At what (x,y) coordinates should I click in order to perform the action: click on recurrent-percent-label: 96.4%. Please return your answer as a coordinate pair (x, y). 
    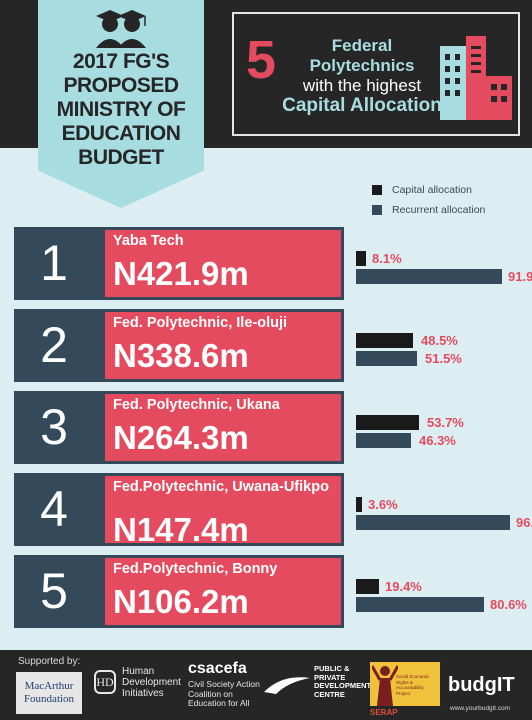
    Looking at the image, I should click on (524, 522).